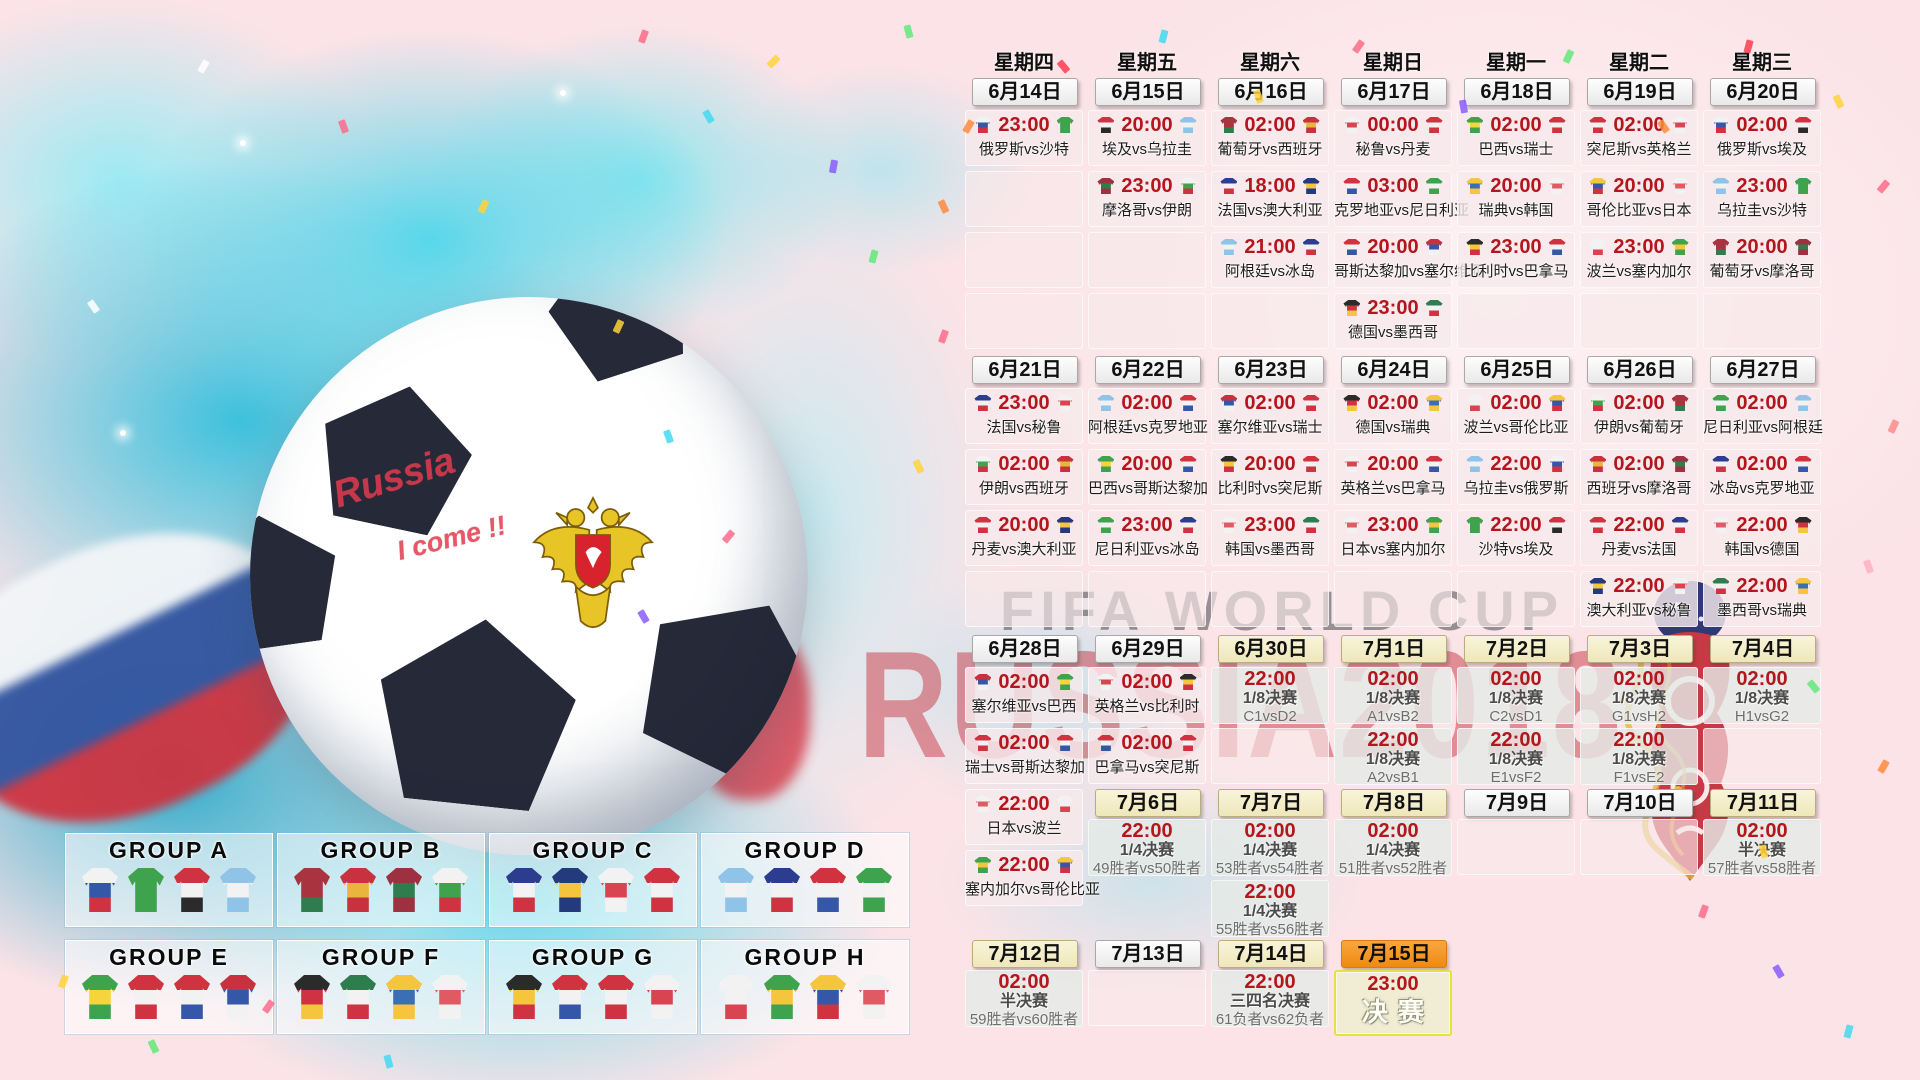 This screenshot has height=1080, width=1920. Describe the element at coordinates (805, 987) in the screenshot. I see `group-box: GROUP H` at that location.